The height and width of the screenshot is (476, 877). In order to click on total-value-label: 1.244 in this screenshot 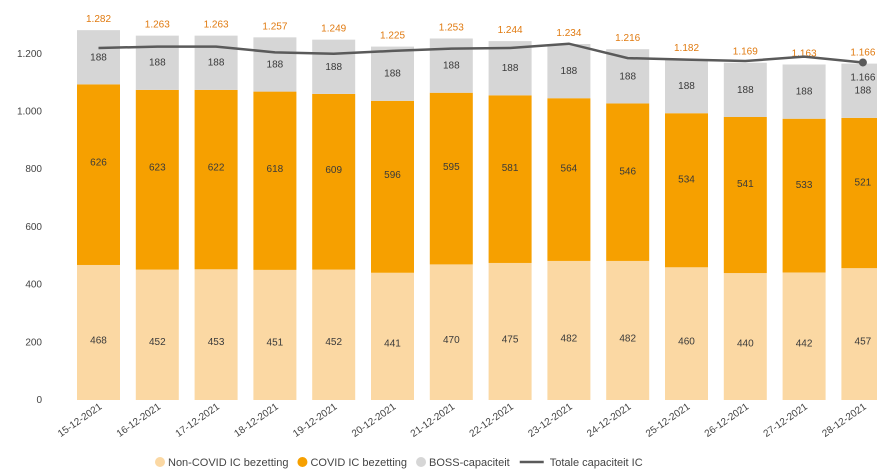, I will do `click(510, 30)`.